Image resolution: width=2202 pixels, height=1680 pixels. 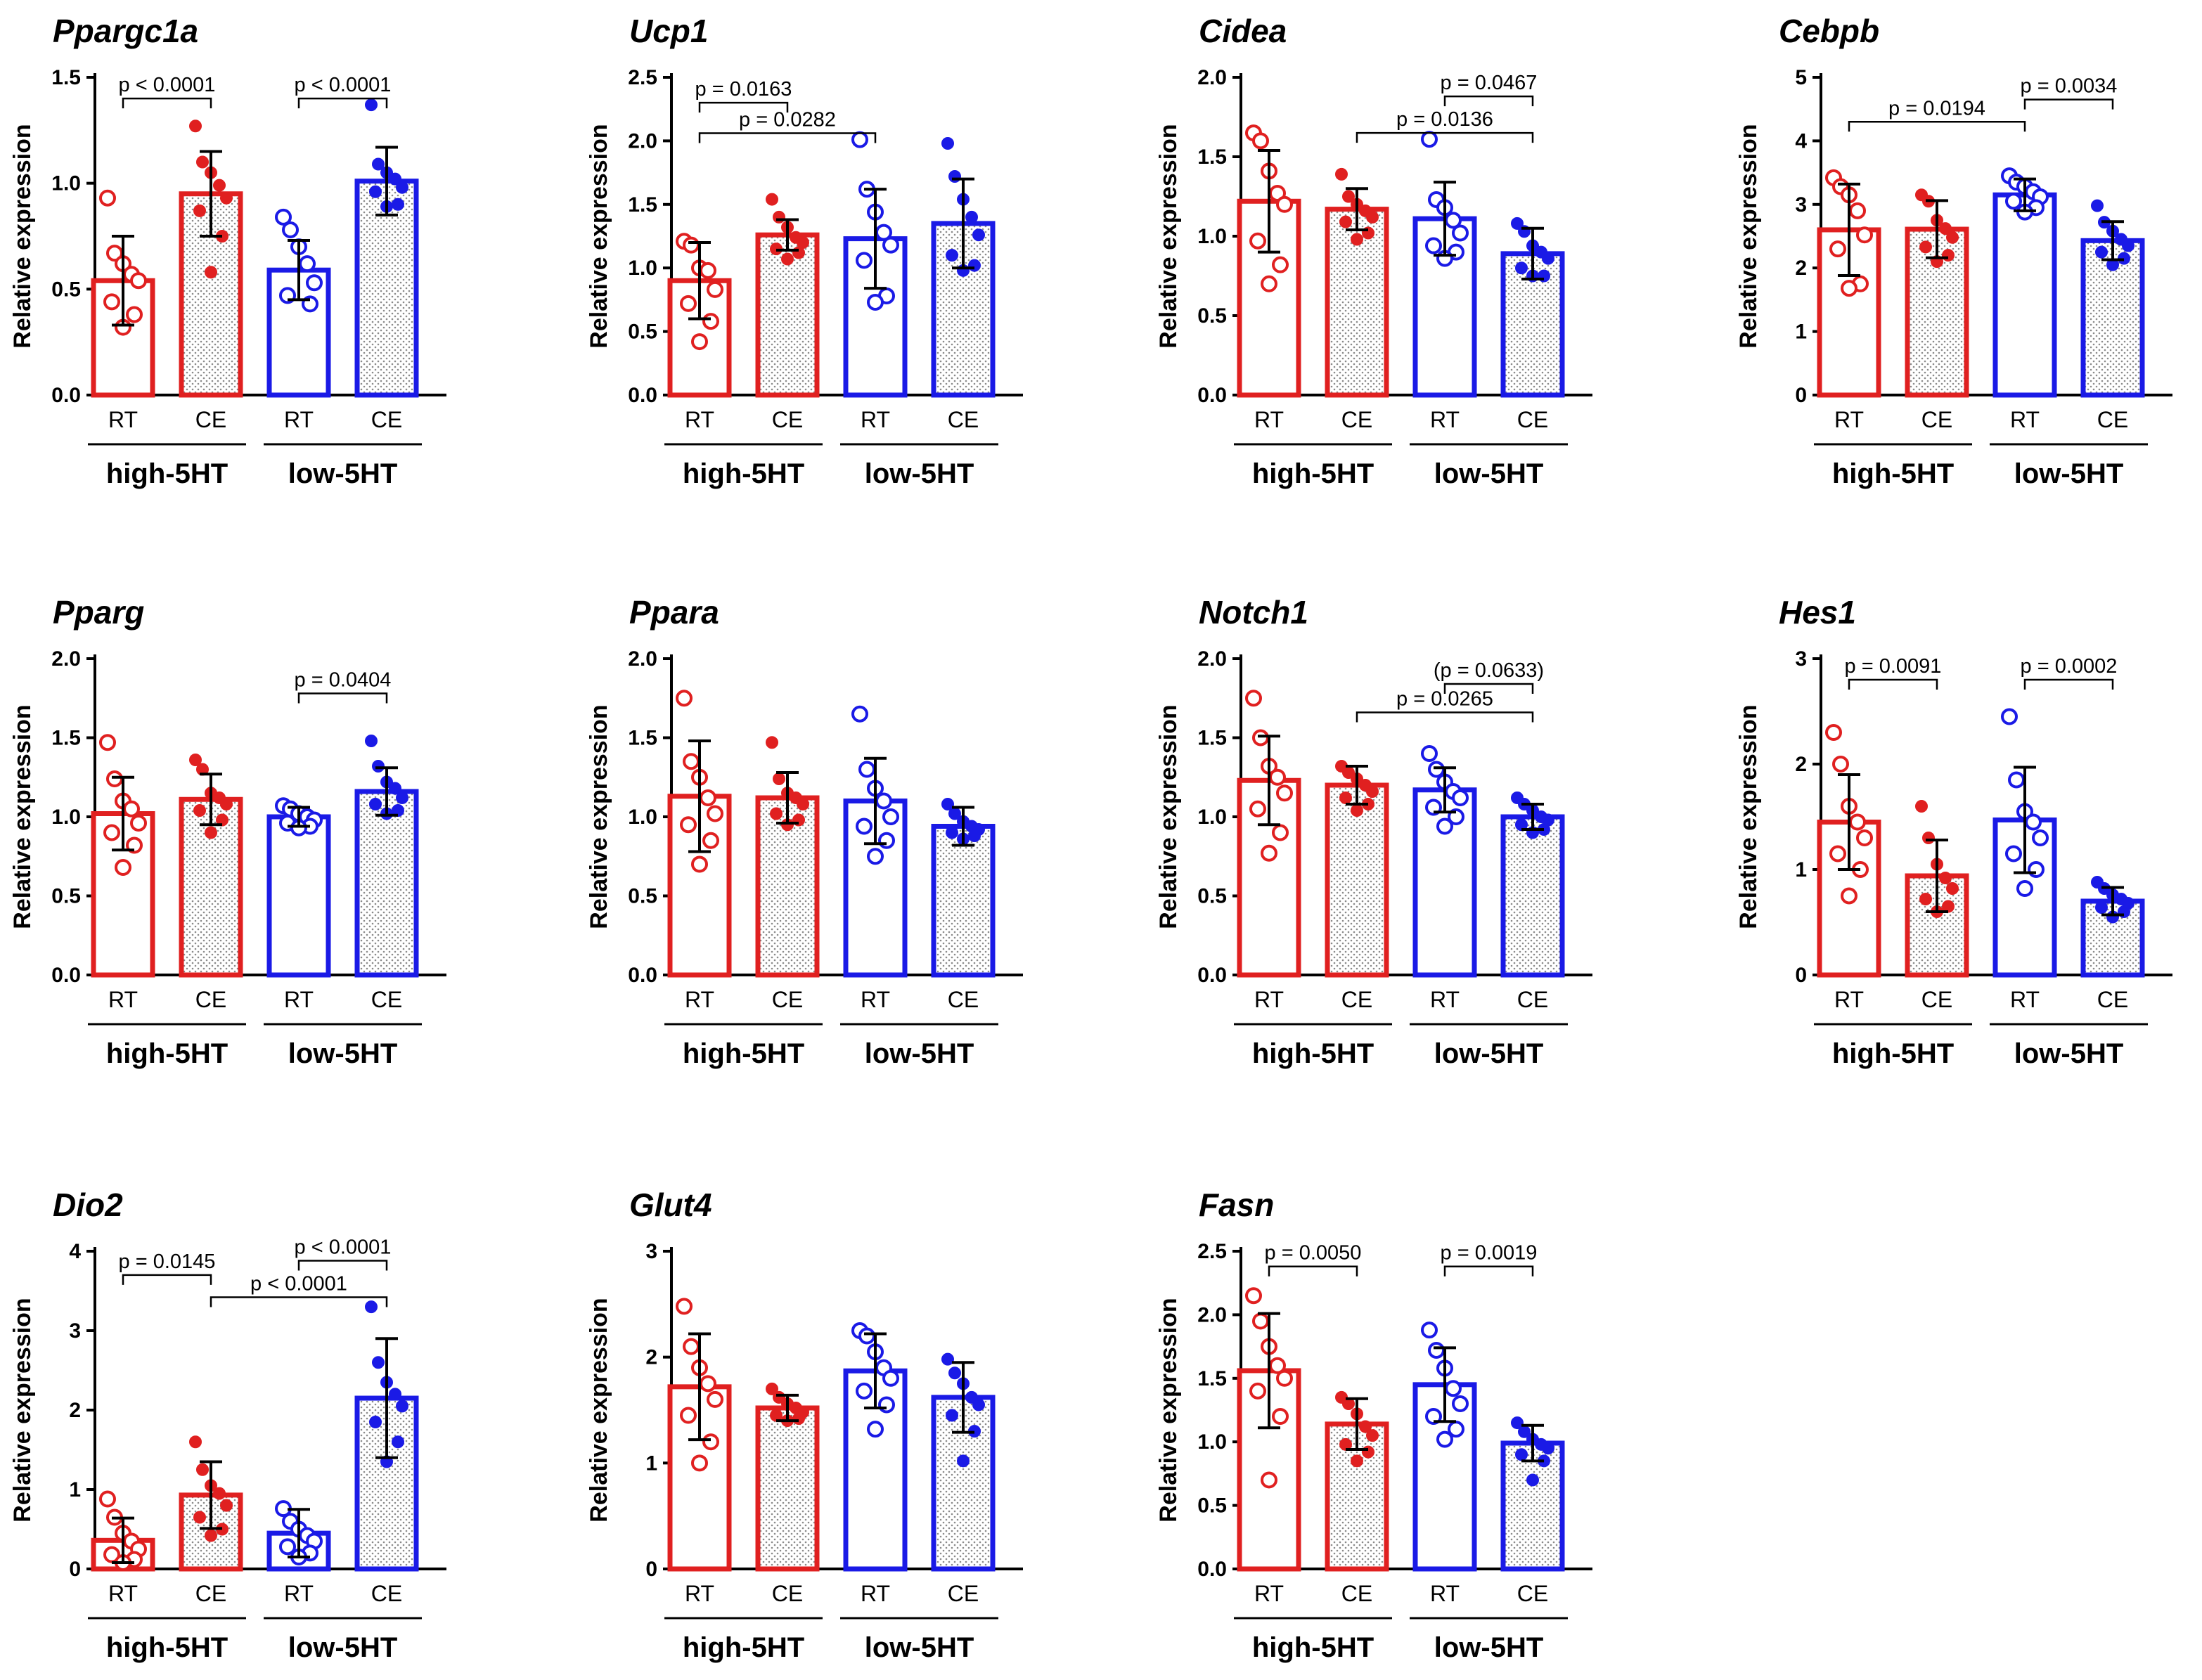 I want to click on p-value-label: p = 0.0050, so click(x=1313, y=1253).